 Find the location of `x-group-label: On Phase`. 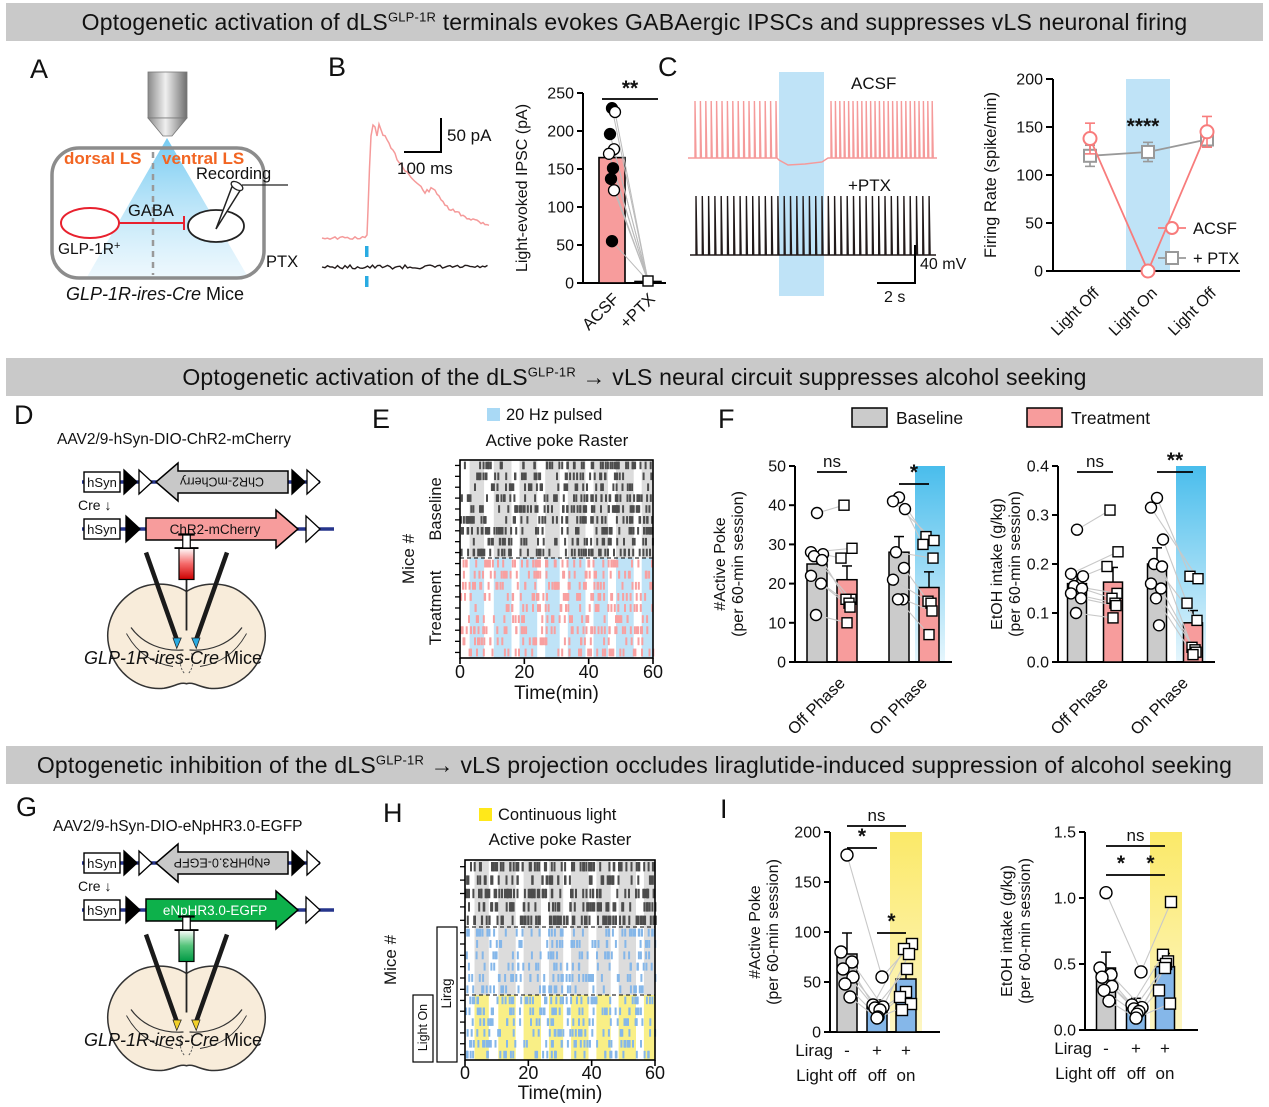

x-group-label: On Phase is located at coordinates (1159, 706).